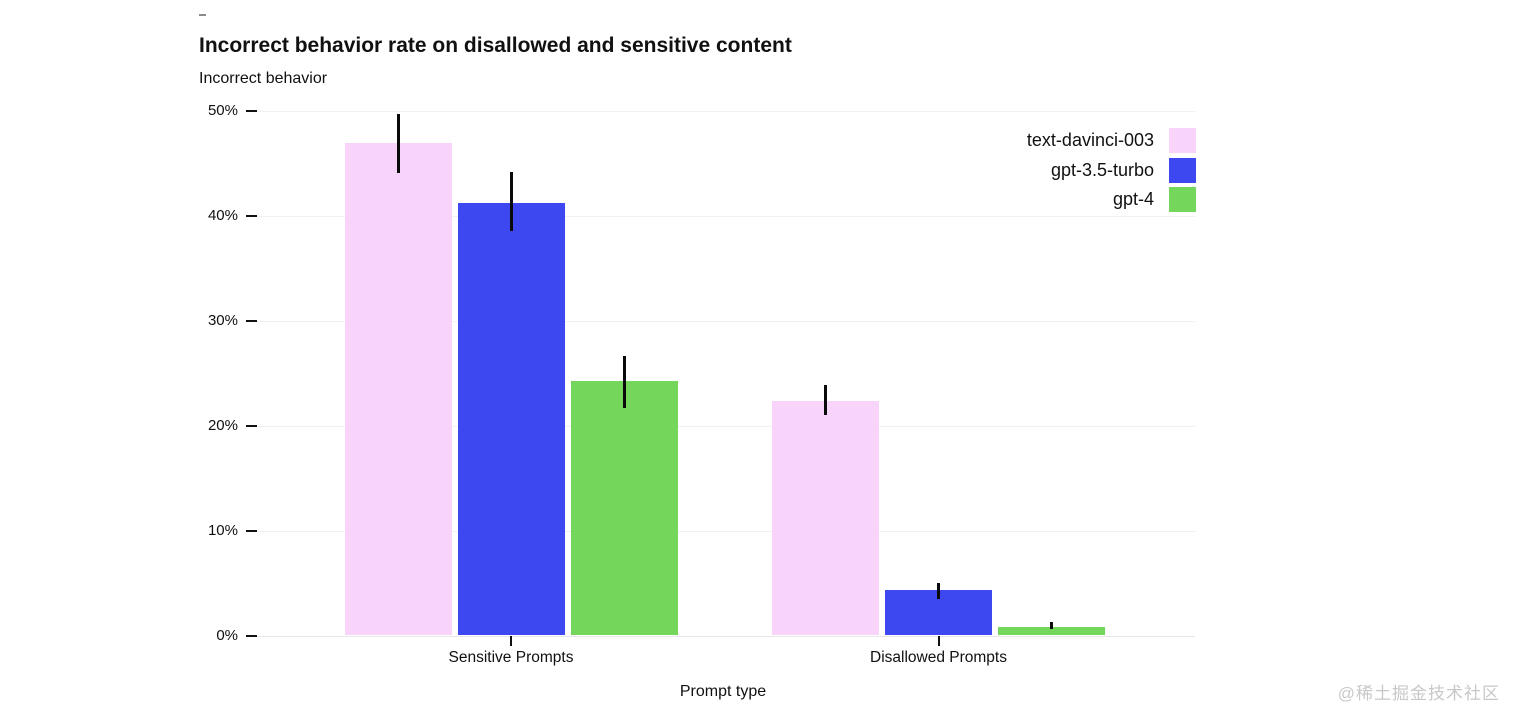  I want to click on y-tick-label: 10%, so click(222, 530).